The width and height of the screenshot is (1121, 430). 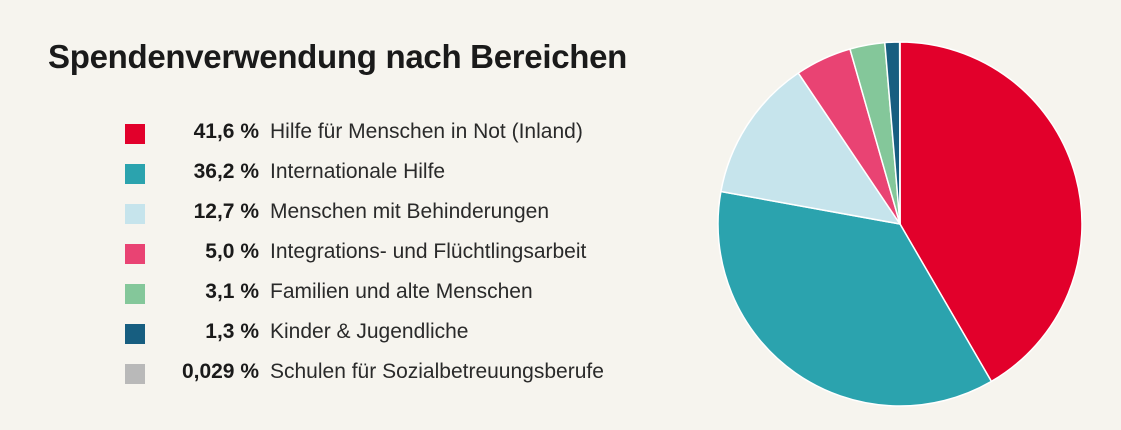 I want to click on legend-percentage: 0,029 %, so click(x=220, y=371).